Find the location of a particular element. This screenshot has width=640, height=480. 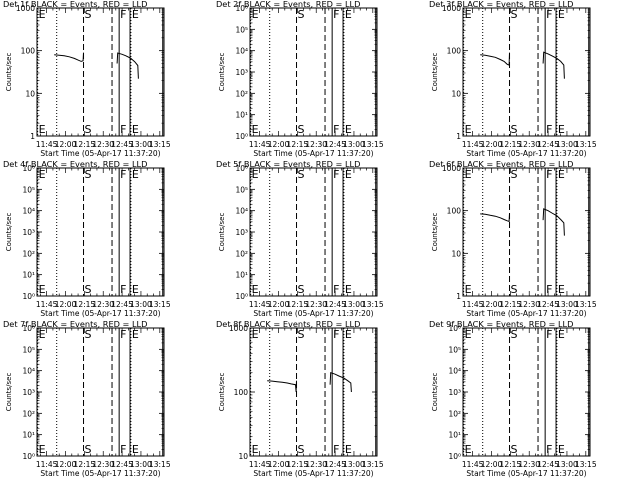

panel-title: Det 6f BLACK = Events, RED = LLD is located at coordinates (501, 164).